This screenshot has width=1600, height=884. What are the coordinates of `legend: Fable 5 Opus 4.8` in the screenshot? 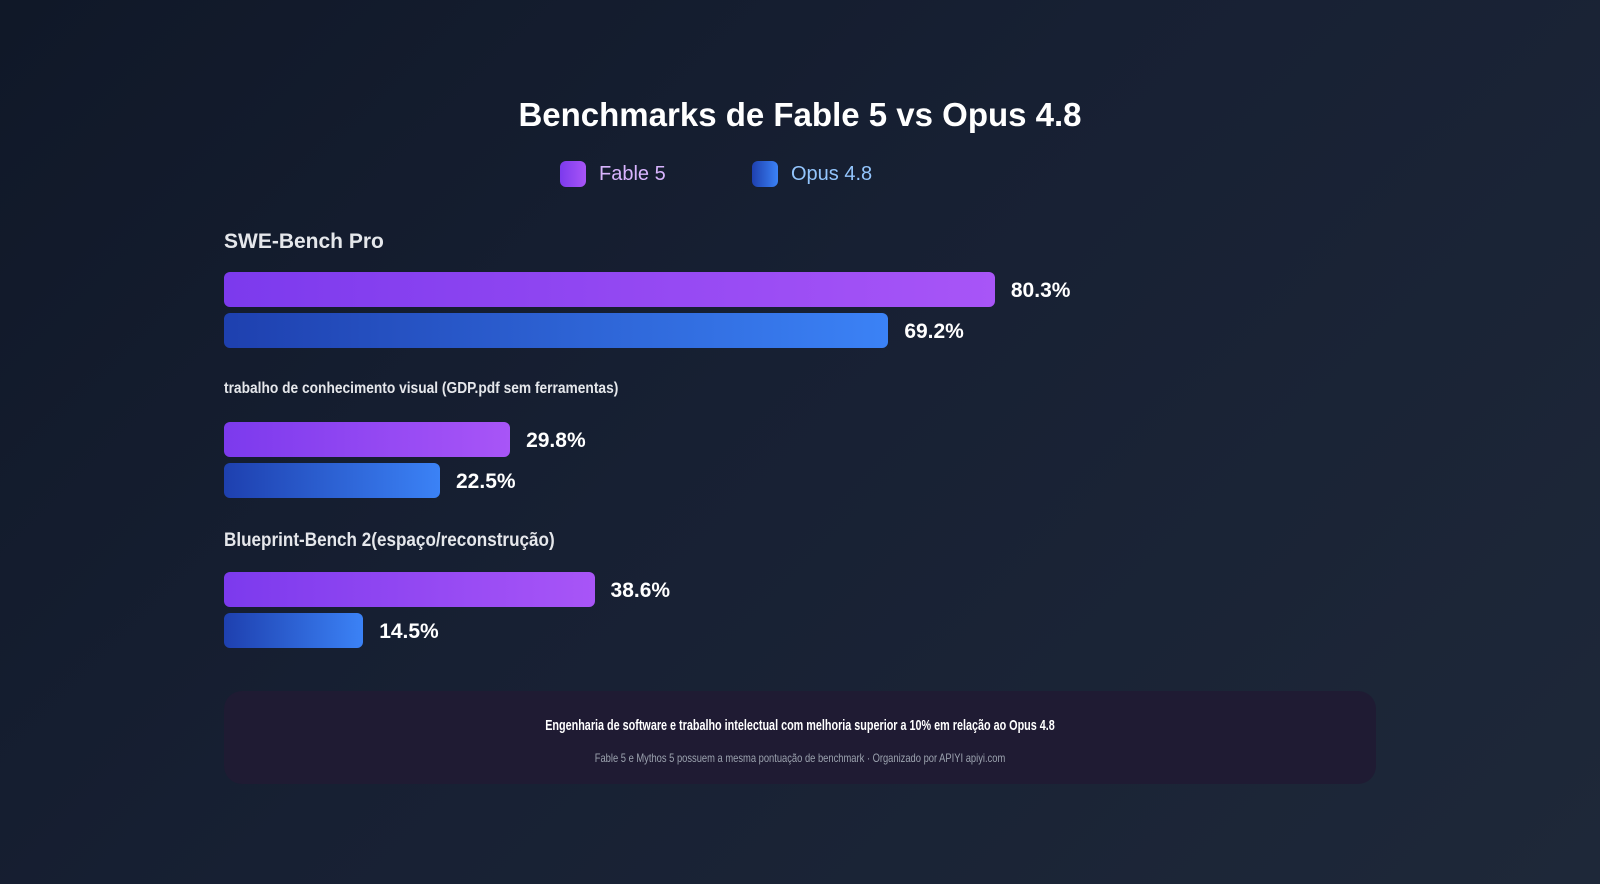 It's located at (800, 174).